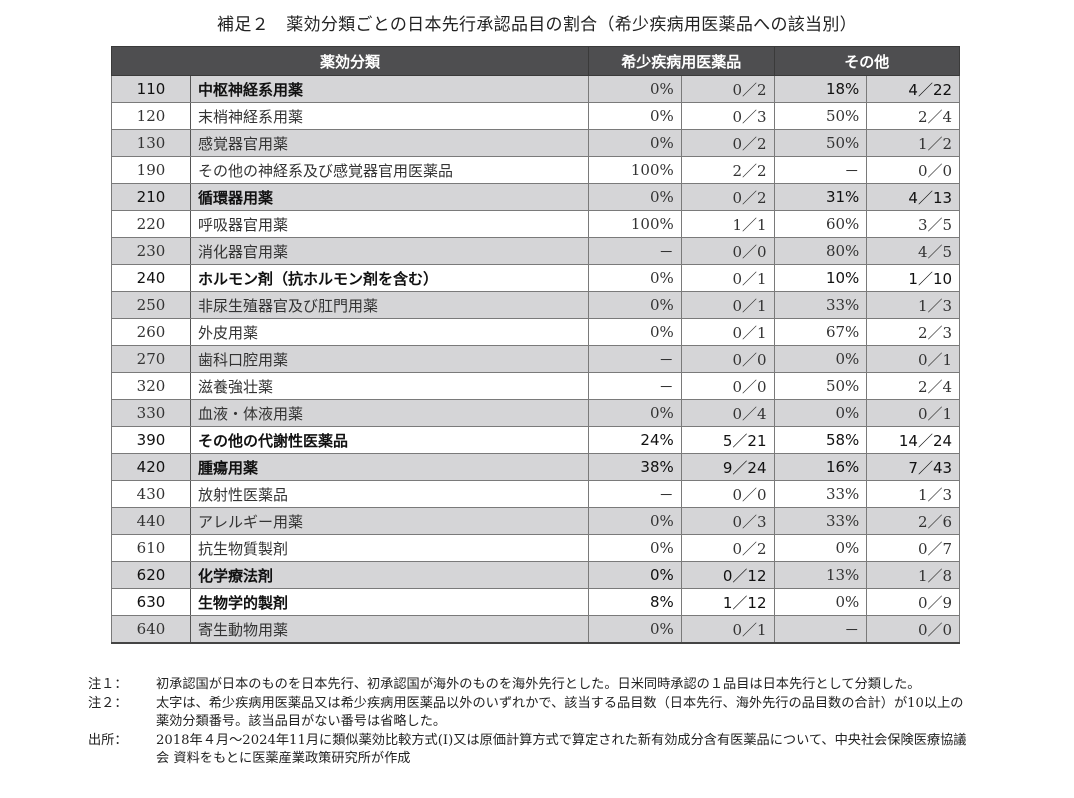 The width and height of the screenshot is (1074, 798). What do you see at coordinates (389, 602) in the screenshot?
I see `row-name: 生物学的製剤` at bounding box center [389, 602].